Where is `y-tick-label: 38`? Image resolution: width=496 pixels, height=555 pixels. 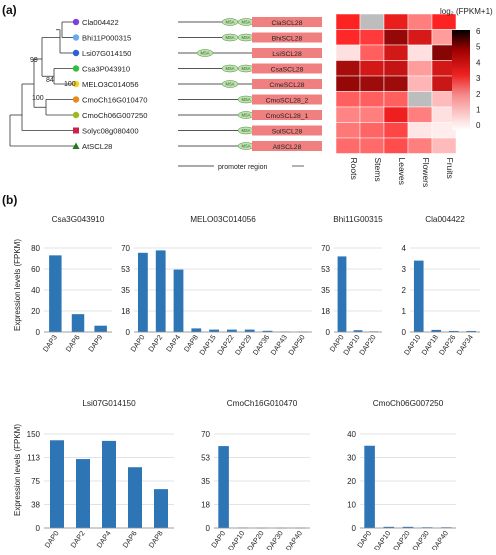
y-tick-label: 38 is located at coordinates (35, 505).